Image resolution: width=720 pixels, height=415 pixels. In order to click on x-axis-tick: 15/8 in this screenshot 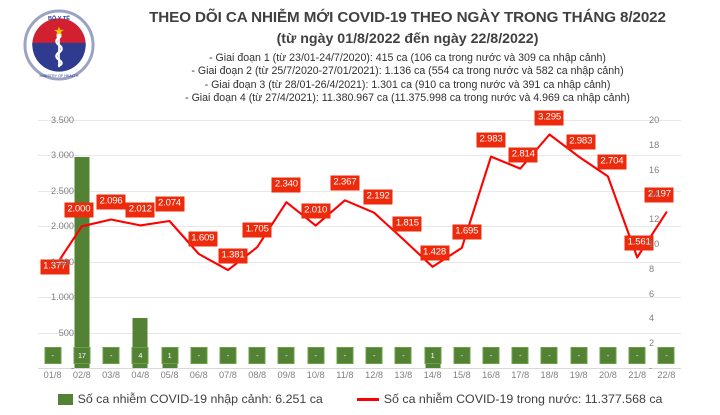, I will do `click(461, 375)`.